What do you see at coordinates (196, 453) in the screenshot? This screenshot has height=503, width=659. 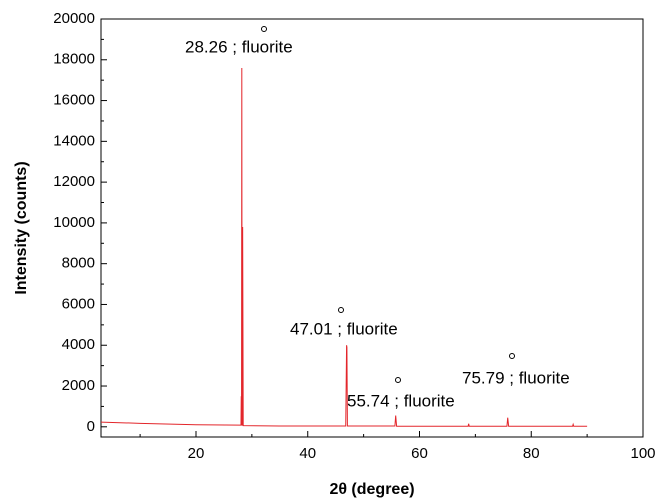 I see `x-tick-label: 20` at bounding box center [196, 453].